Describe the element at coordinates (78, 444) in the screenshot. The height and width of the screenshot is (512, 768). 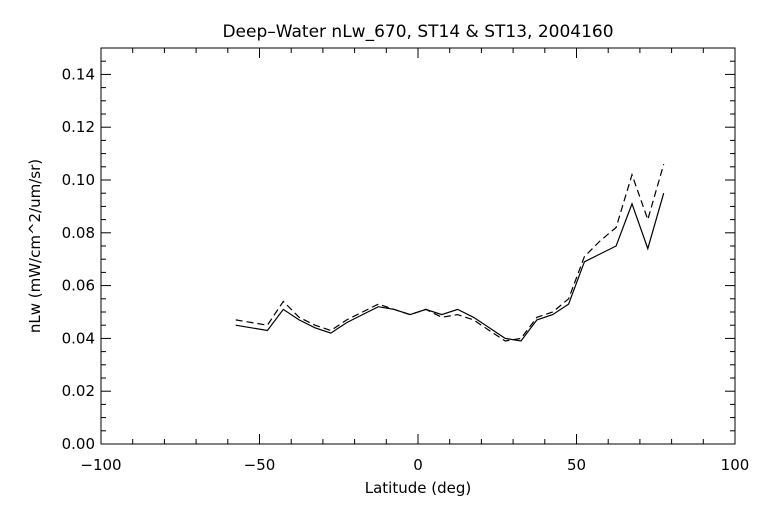
I see `y-tick-label: 0.00` at that location.